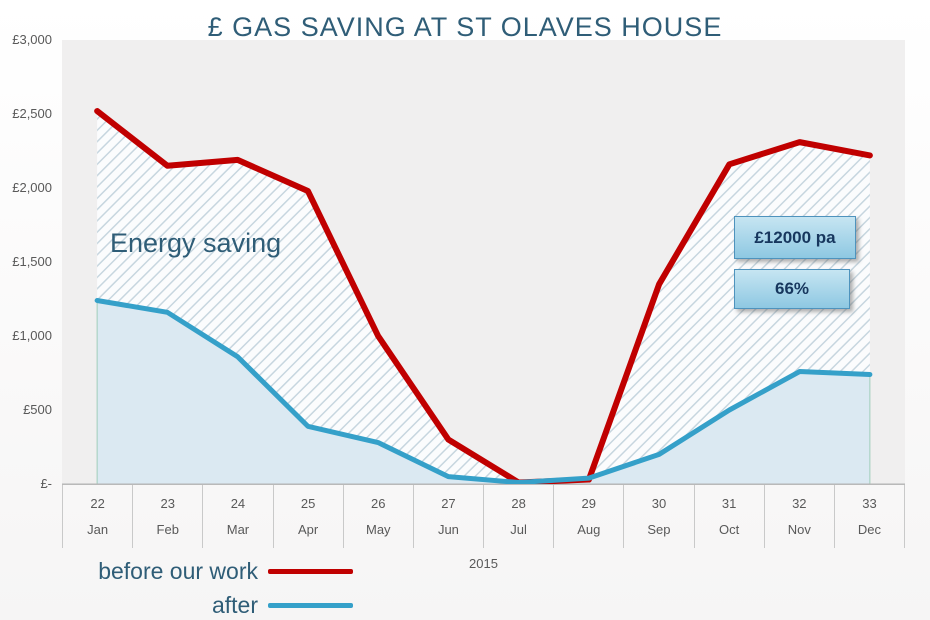  Describe the element at coordinates (238, 530) in the screenshot. I see `month-label: Mar` at that location.